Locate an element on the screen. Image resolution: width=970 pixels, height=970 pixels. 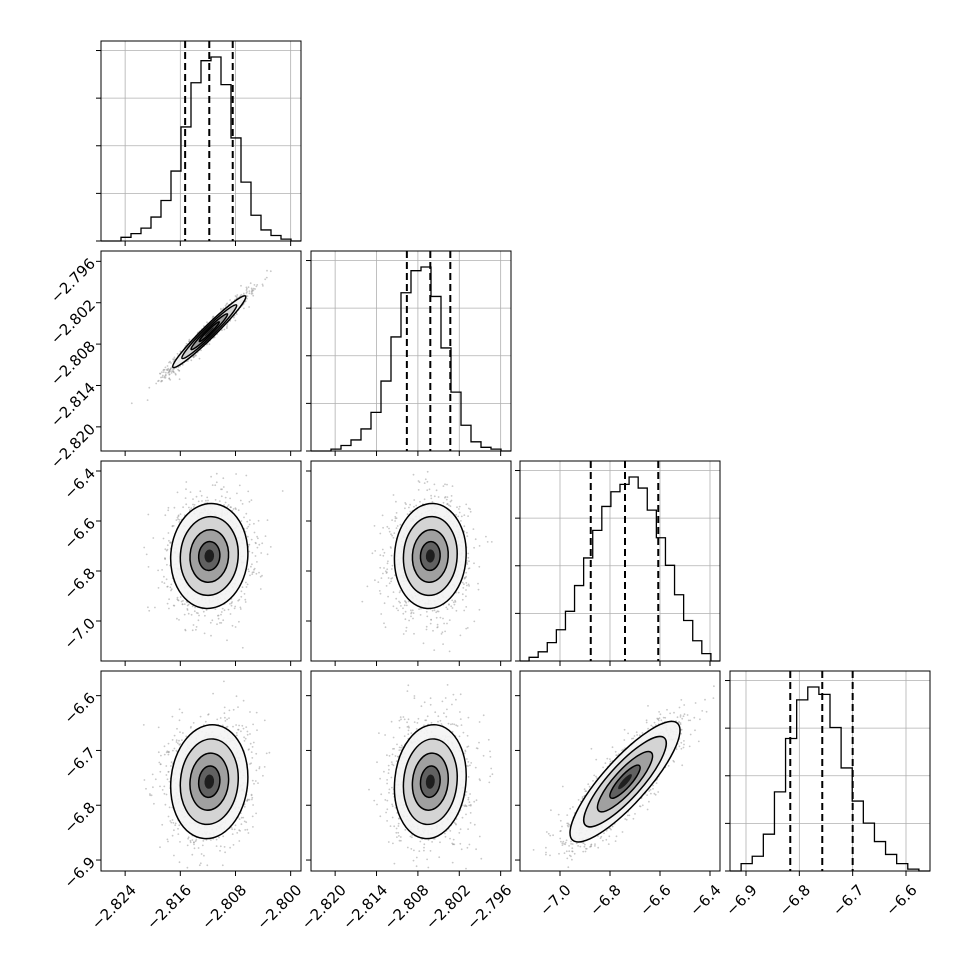
pair-panel-content is located at coordinates (213, 560).